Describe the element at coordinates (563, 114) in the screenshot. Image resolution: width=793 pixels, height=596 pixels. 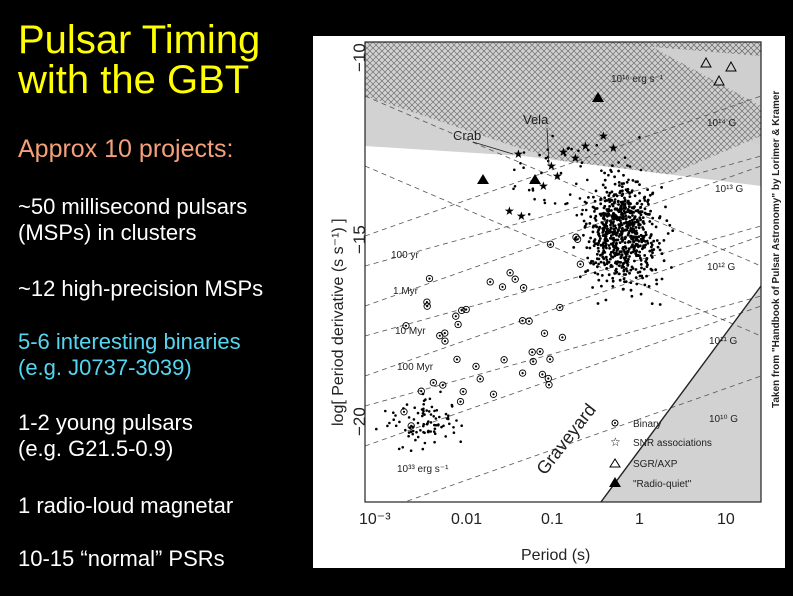
I see `forbidden-region-hatch` at that location.